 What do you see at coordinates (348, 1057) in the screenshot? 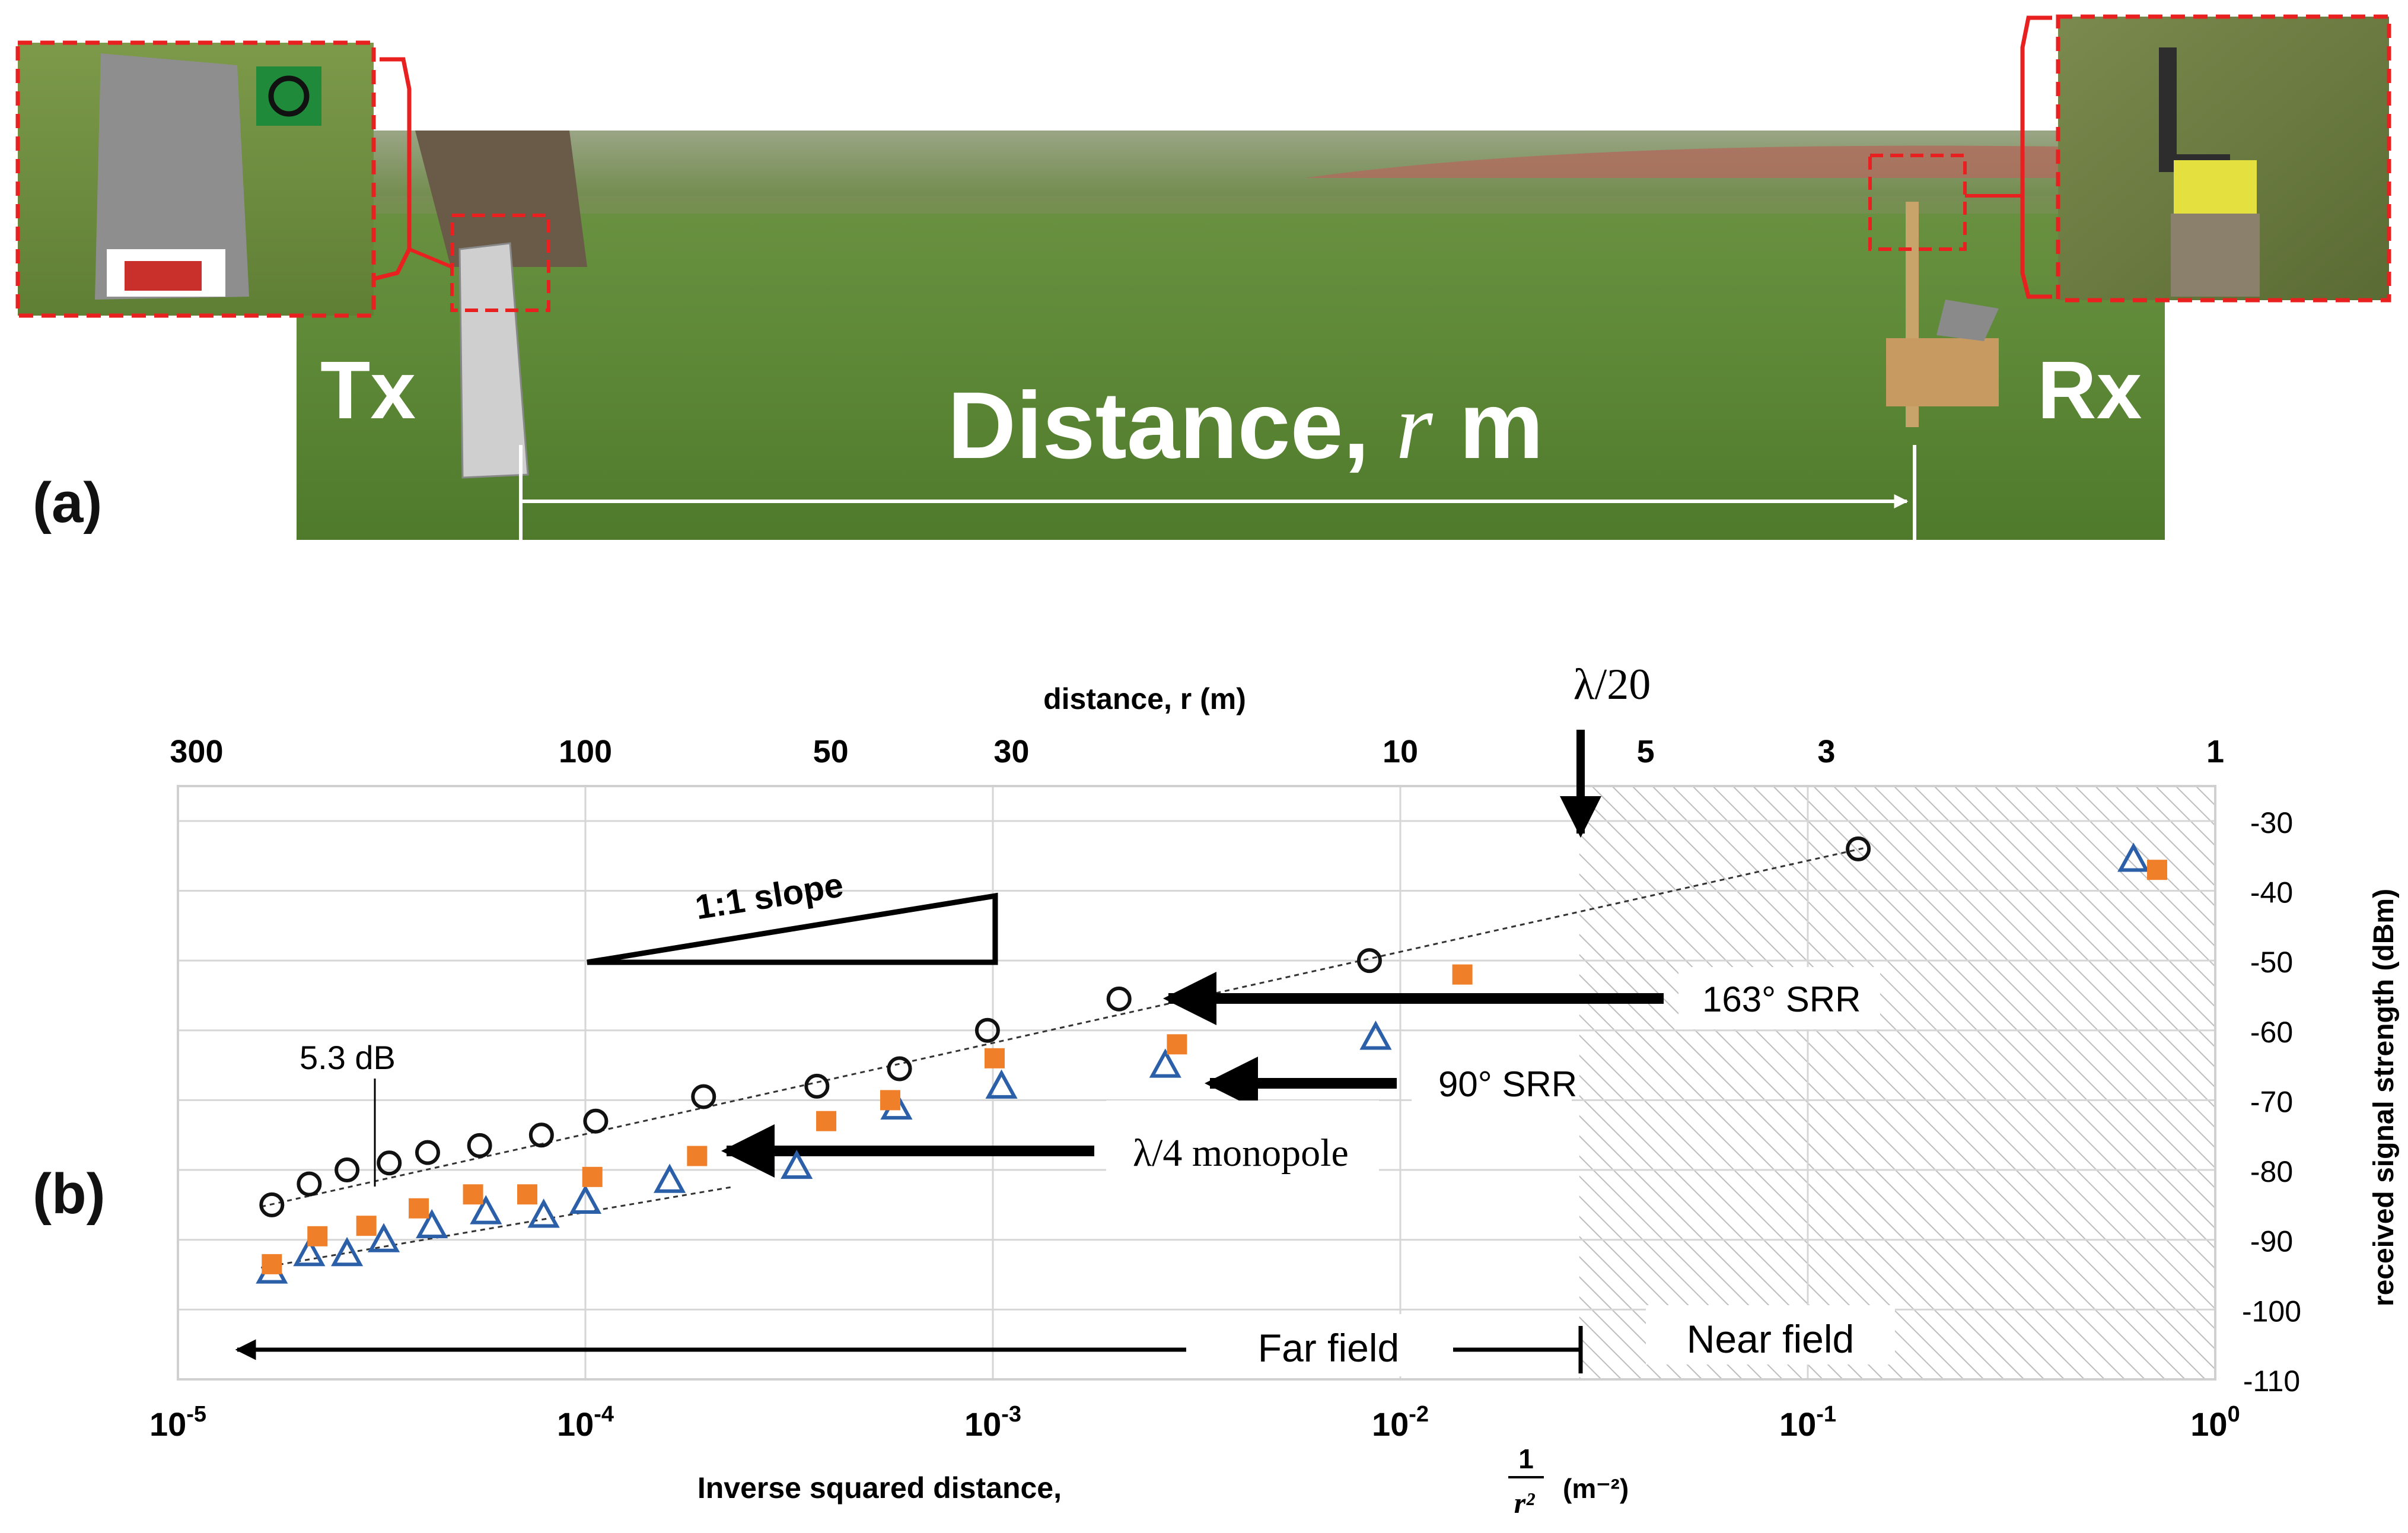
I see `db-annotation: 5.3 dB` at bounding box center [348, 1057].